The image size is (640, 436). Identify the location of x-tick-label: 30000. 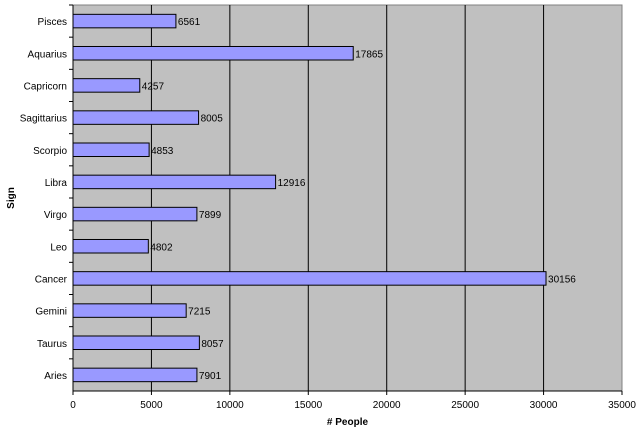
(544, 405).